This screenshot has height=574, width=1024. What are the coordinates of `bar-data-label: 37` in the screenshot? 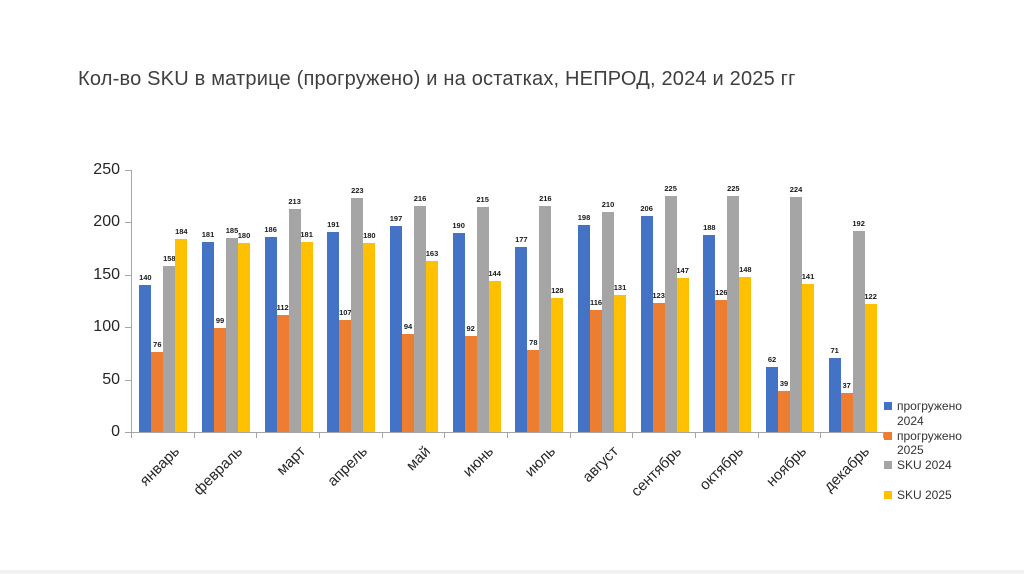 It's located at (846, 386).